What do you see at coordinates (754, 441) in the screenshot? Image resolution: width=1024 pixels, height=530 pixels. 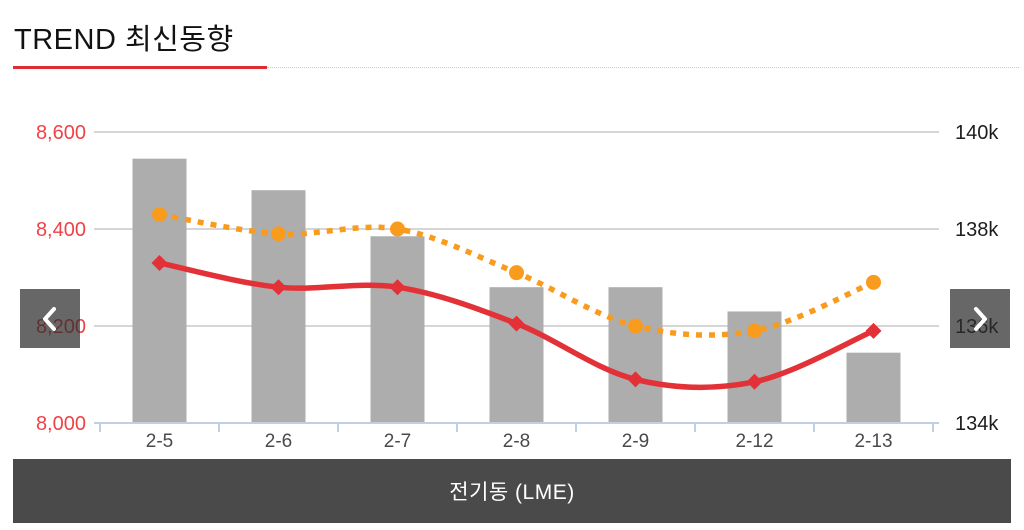 I see `x-label: 2-12` at bounding box center [754, 441].